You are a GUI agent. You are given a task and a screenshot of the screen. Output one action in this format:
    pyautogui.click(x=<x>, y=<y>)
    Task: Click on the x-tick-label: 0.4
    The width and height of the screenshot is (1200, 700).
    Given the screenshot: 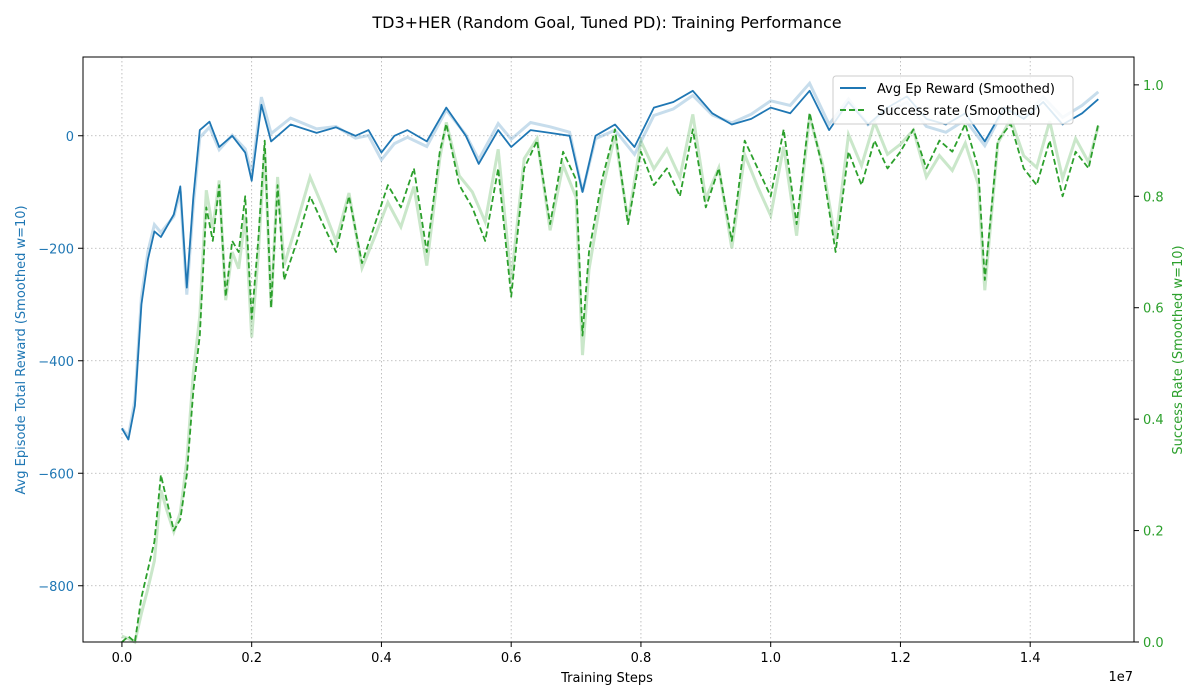 What is the action you would take?
    pyautogui.click(x=381, y=658)
    